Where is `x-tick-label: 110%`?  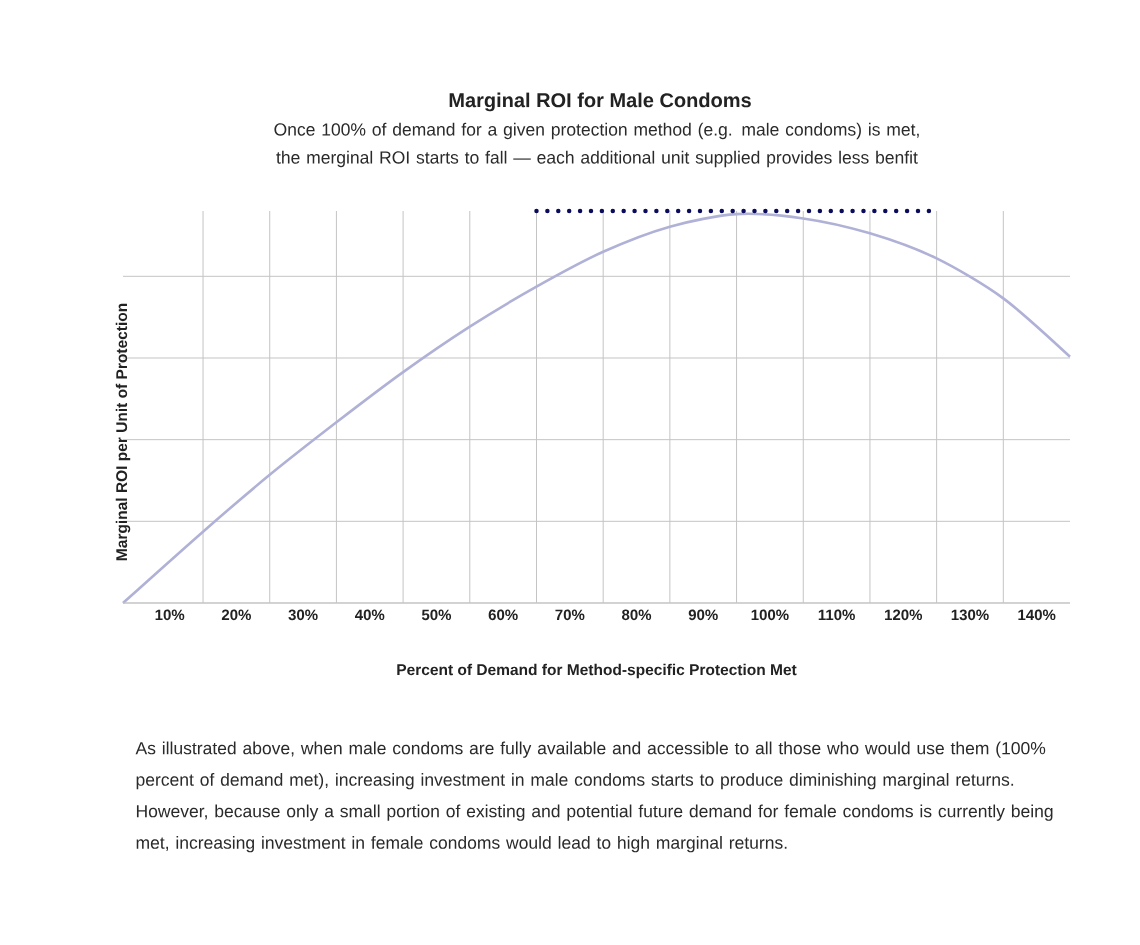 x-tick-label: 110% is located at coordinates (836, 615).